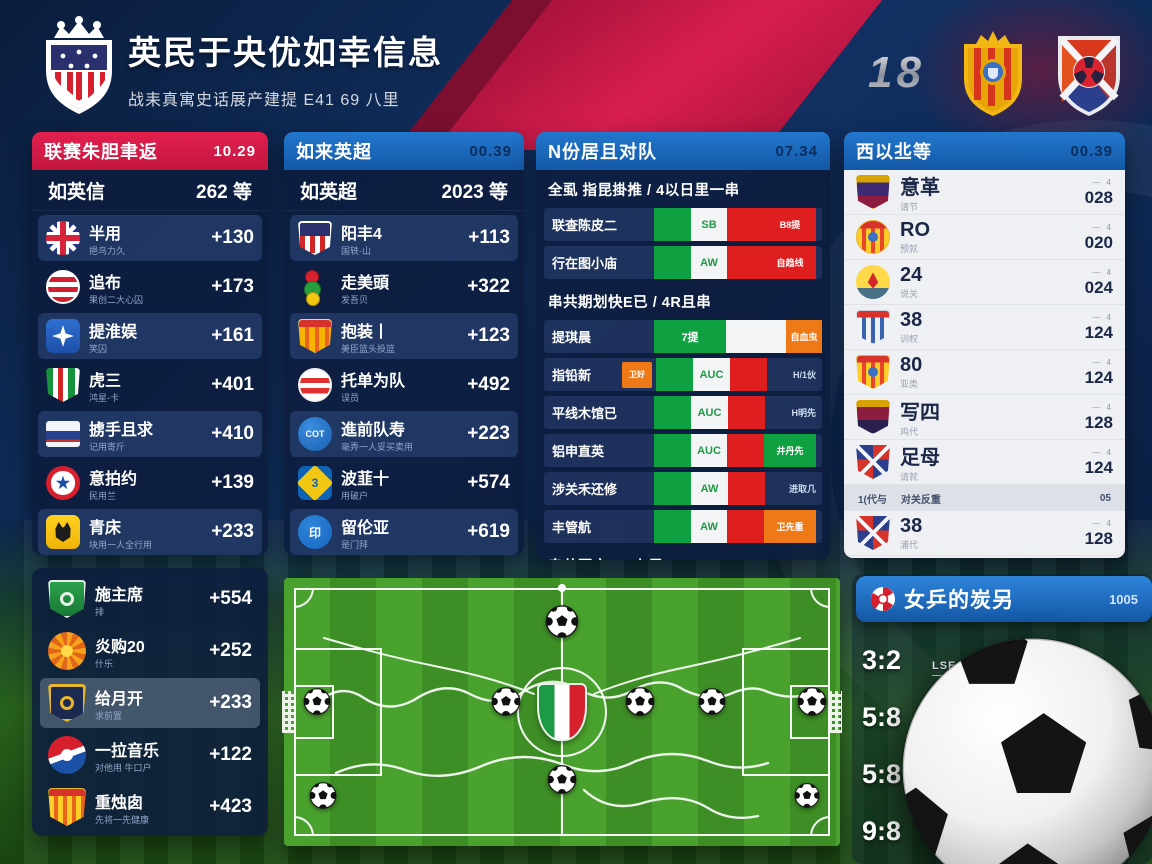 Image resolution: width=1152 pixels, height=864 pixels. Describe the element at coordinates (365, 283) in the screenshot. I see `team-name: 走美頭` at that location.